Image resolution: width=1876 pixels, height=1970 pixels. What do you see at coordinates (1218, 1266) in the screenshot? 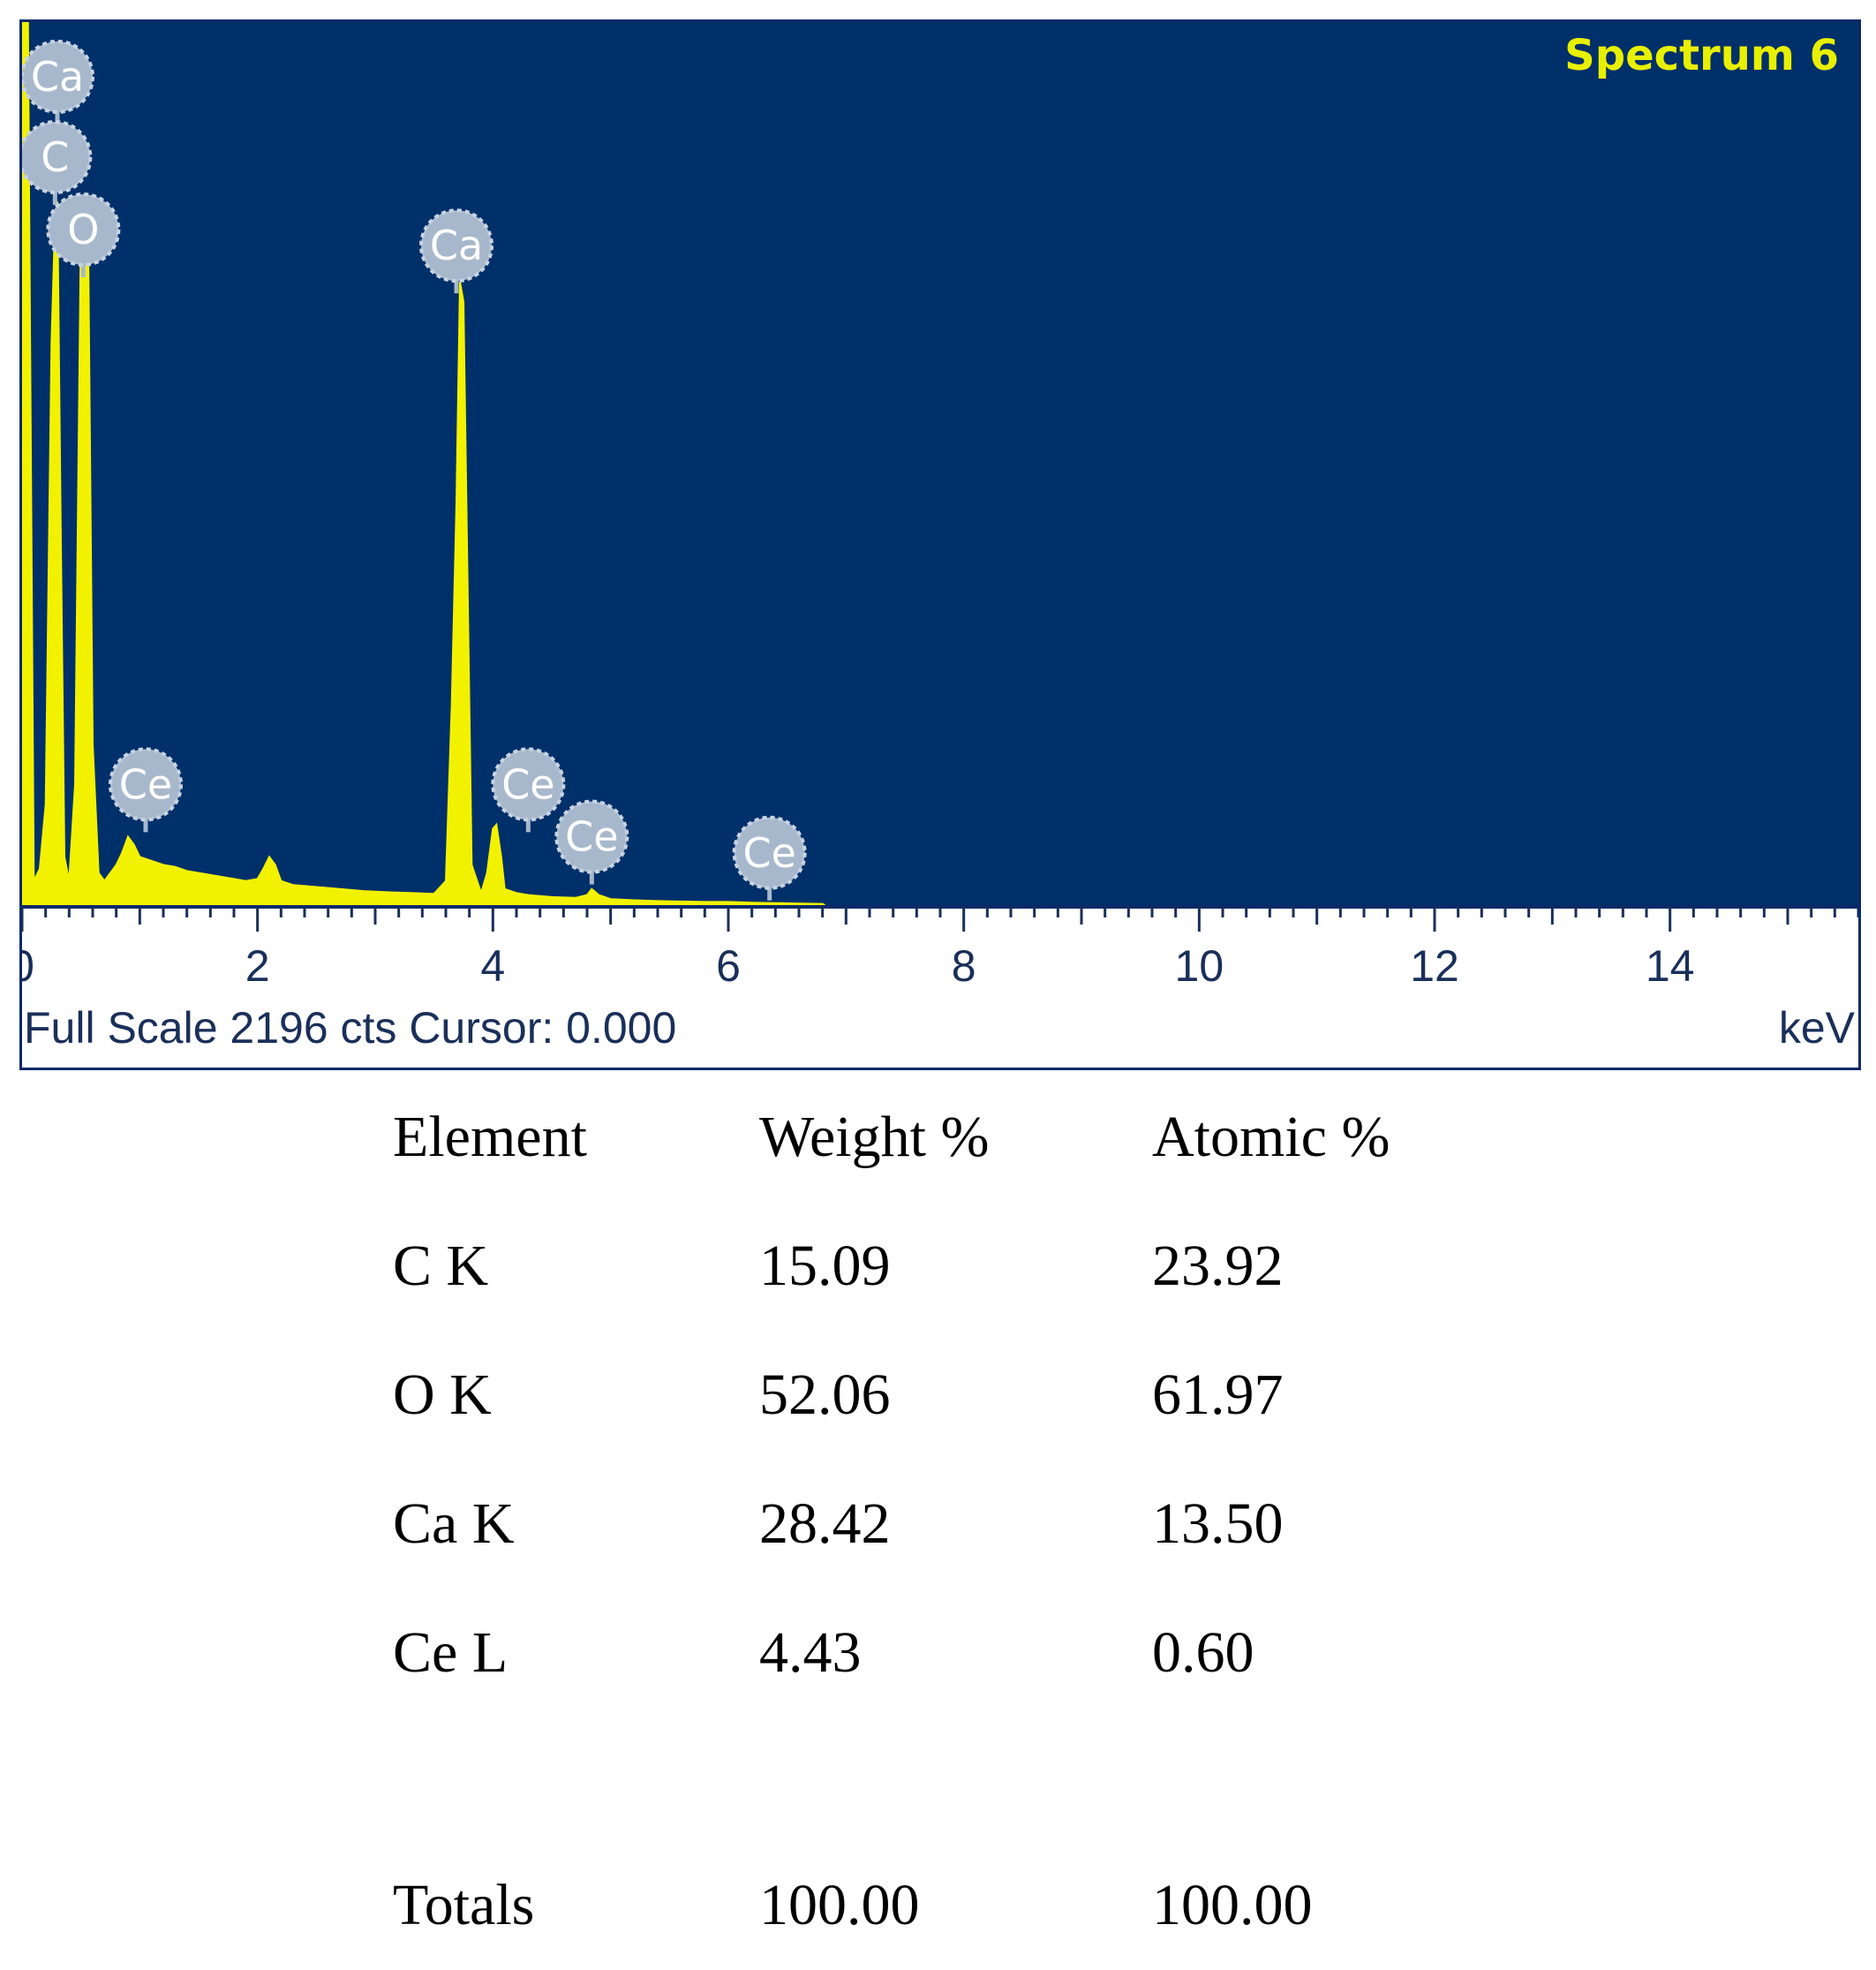
I see `cell-atomic: 23.92` at bounding box center [1218, 1266].